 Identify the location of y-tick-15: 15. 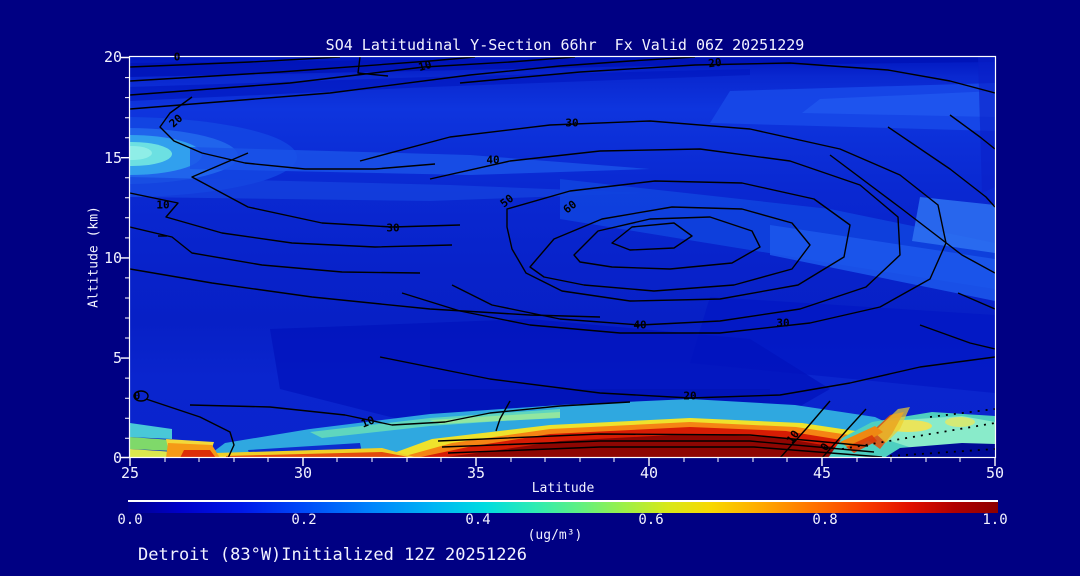
(112, 158).